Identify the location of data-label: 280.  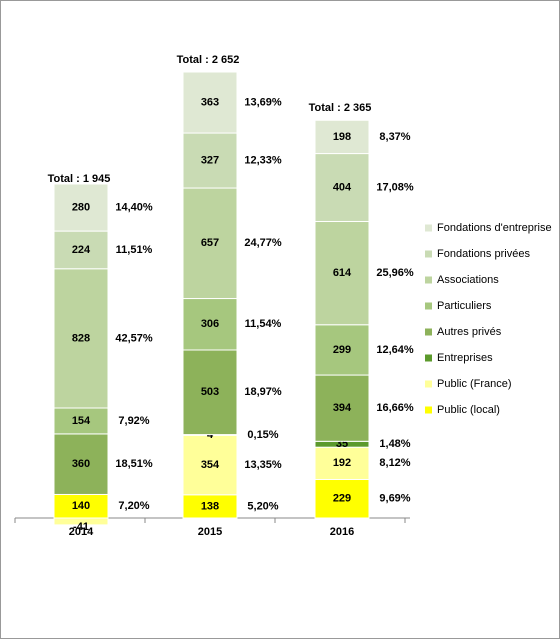
(81, 207).